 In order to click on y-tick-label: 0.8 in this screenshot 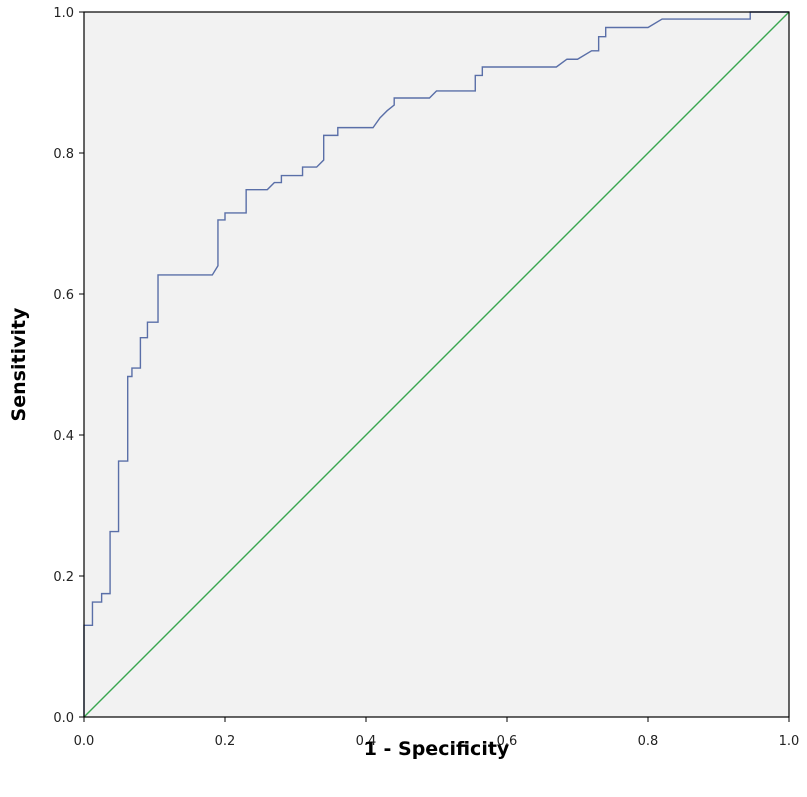, I will do `click(63, 154)`.